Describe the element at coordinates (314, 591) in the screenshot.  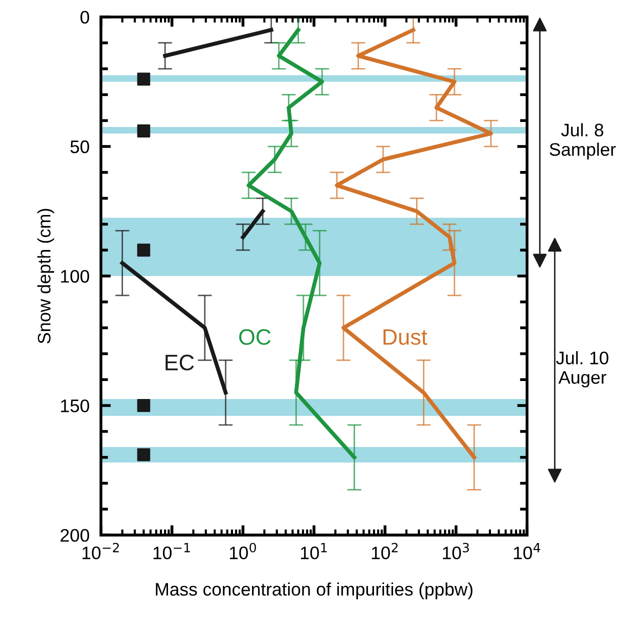
I see `x-axis-title: Mass concentration of impurities (ppbw)` at that location.